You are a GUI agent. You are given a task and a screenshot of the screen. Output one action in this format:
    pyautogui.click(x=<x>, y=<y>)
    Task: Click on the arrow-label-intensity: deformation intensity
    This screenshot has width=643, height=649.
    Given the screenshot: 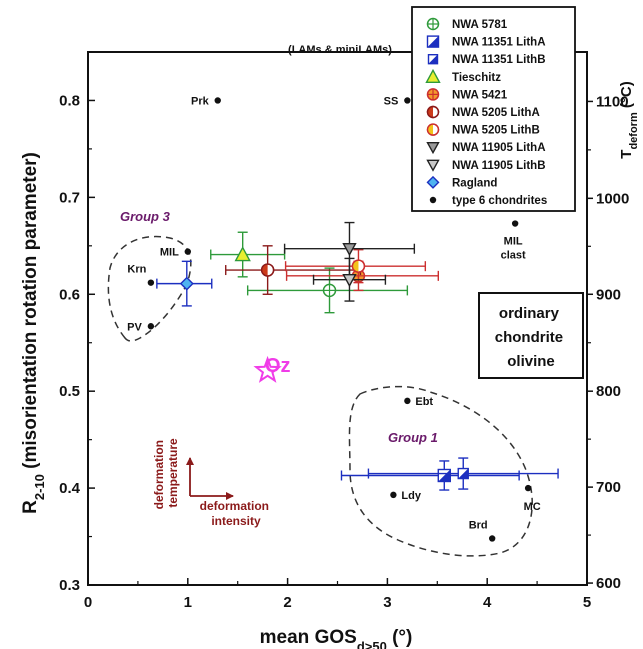 What is the action you would take?
    pyautogui.click(x=236, y=513)
    